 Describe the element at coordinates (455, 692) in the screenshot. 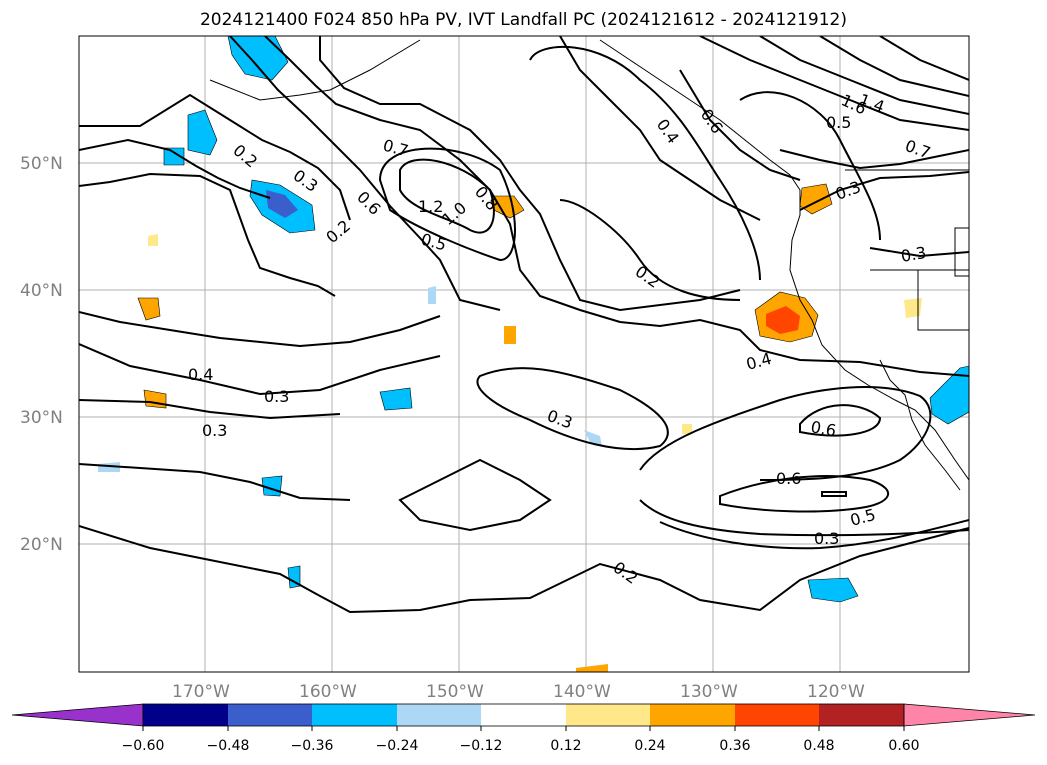

I see `lon-label-150w: 150°W` at that location.